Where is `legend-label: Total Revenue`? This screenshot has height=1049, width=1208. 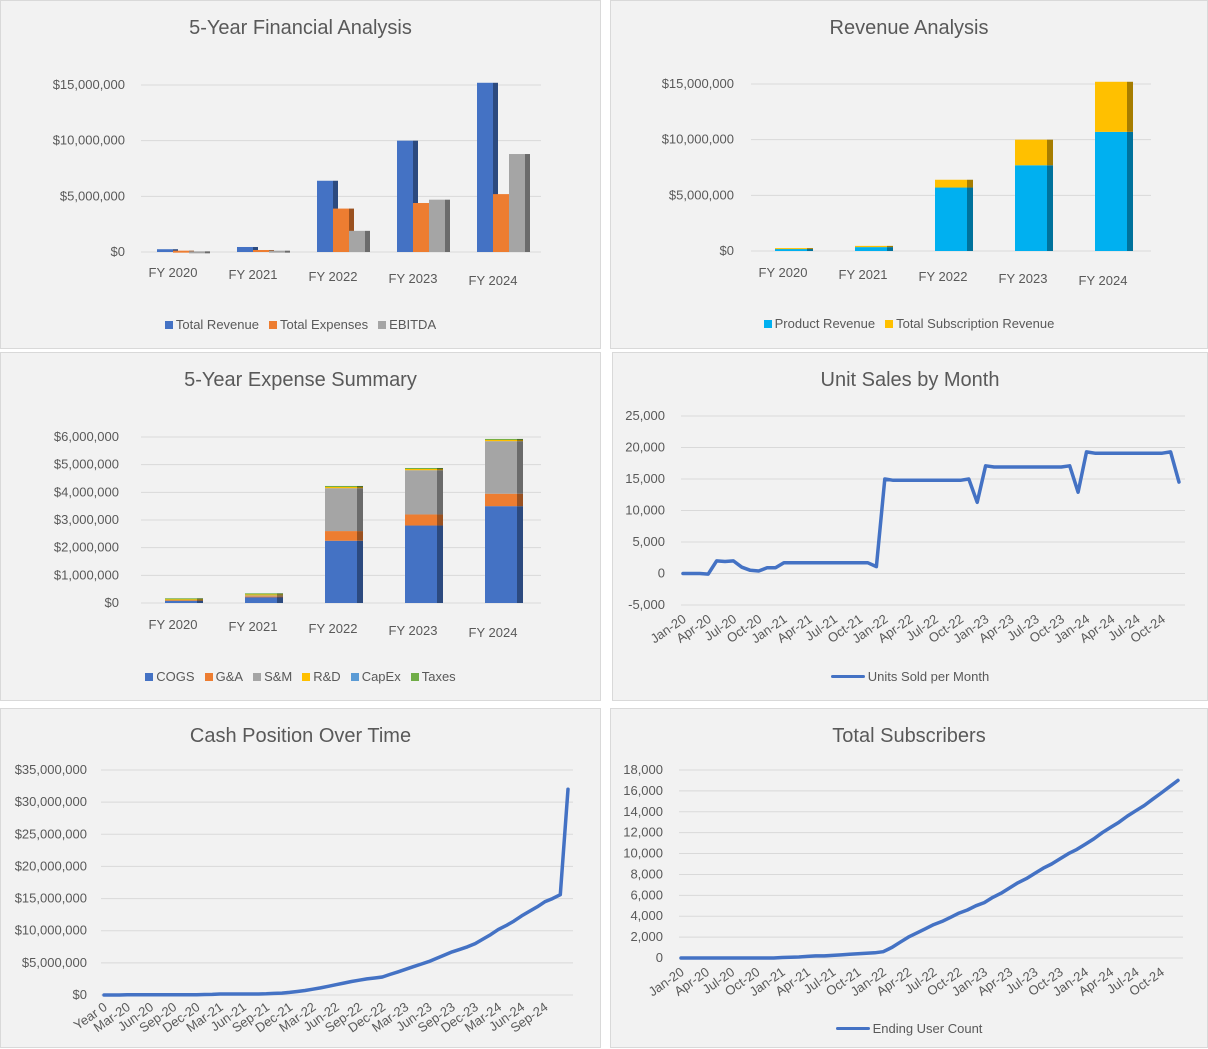
legend-label: Total Revenue is located at coordinates (217, 324).